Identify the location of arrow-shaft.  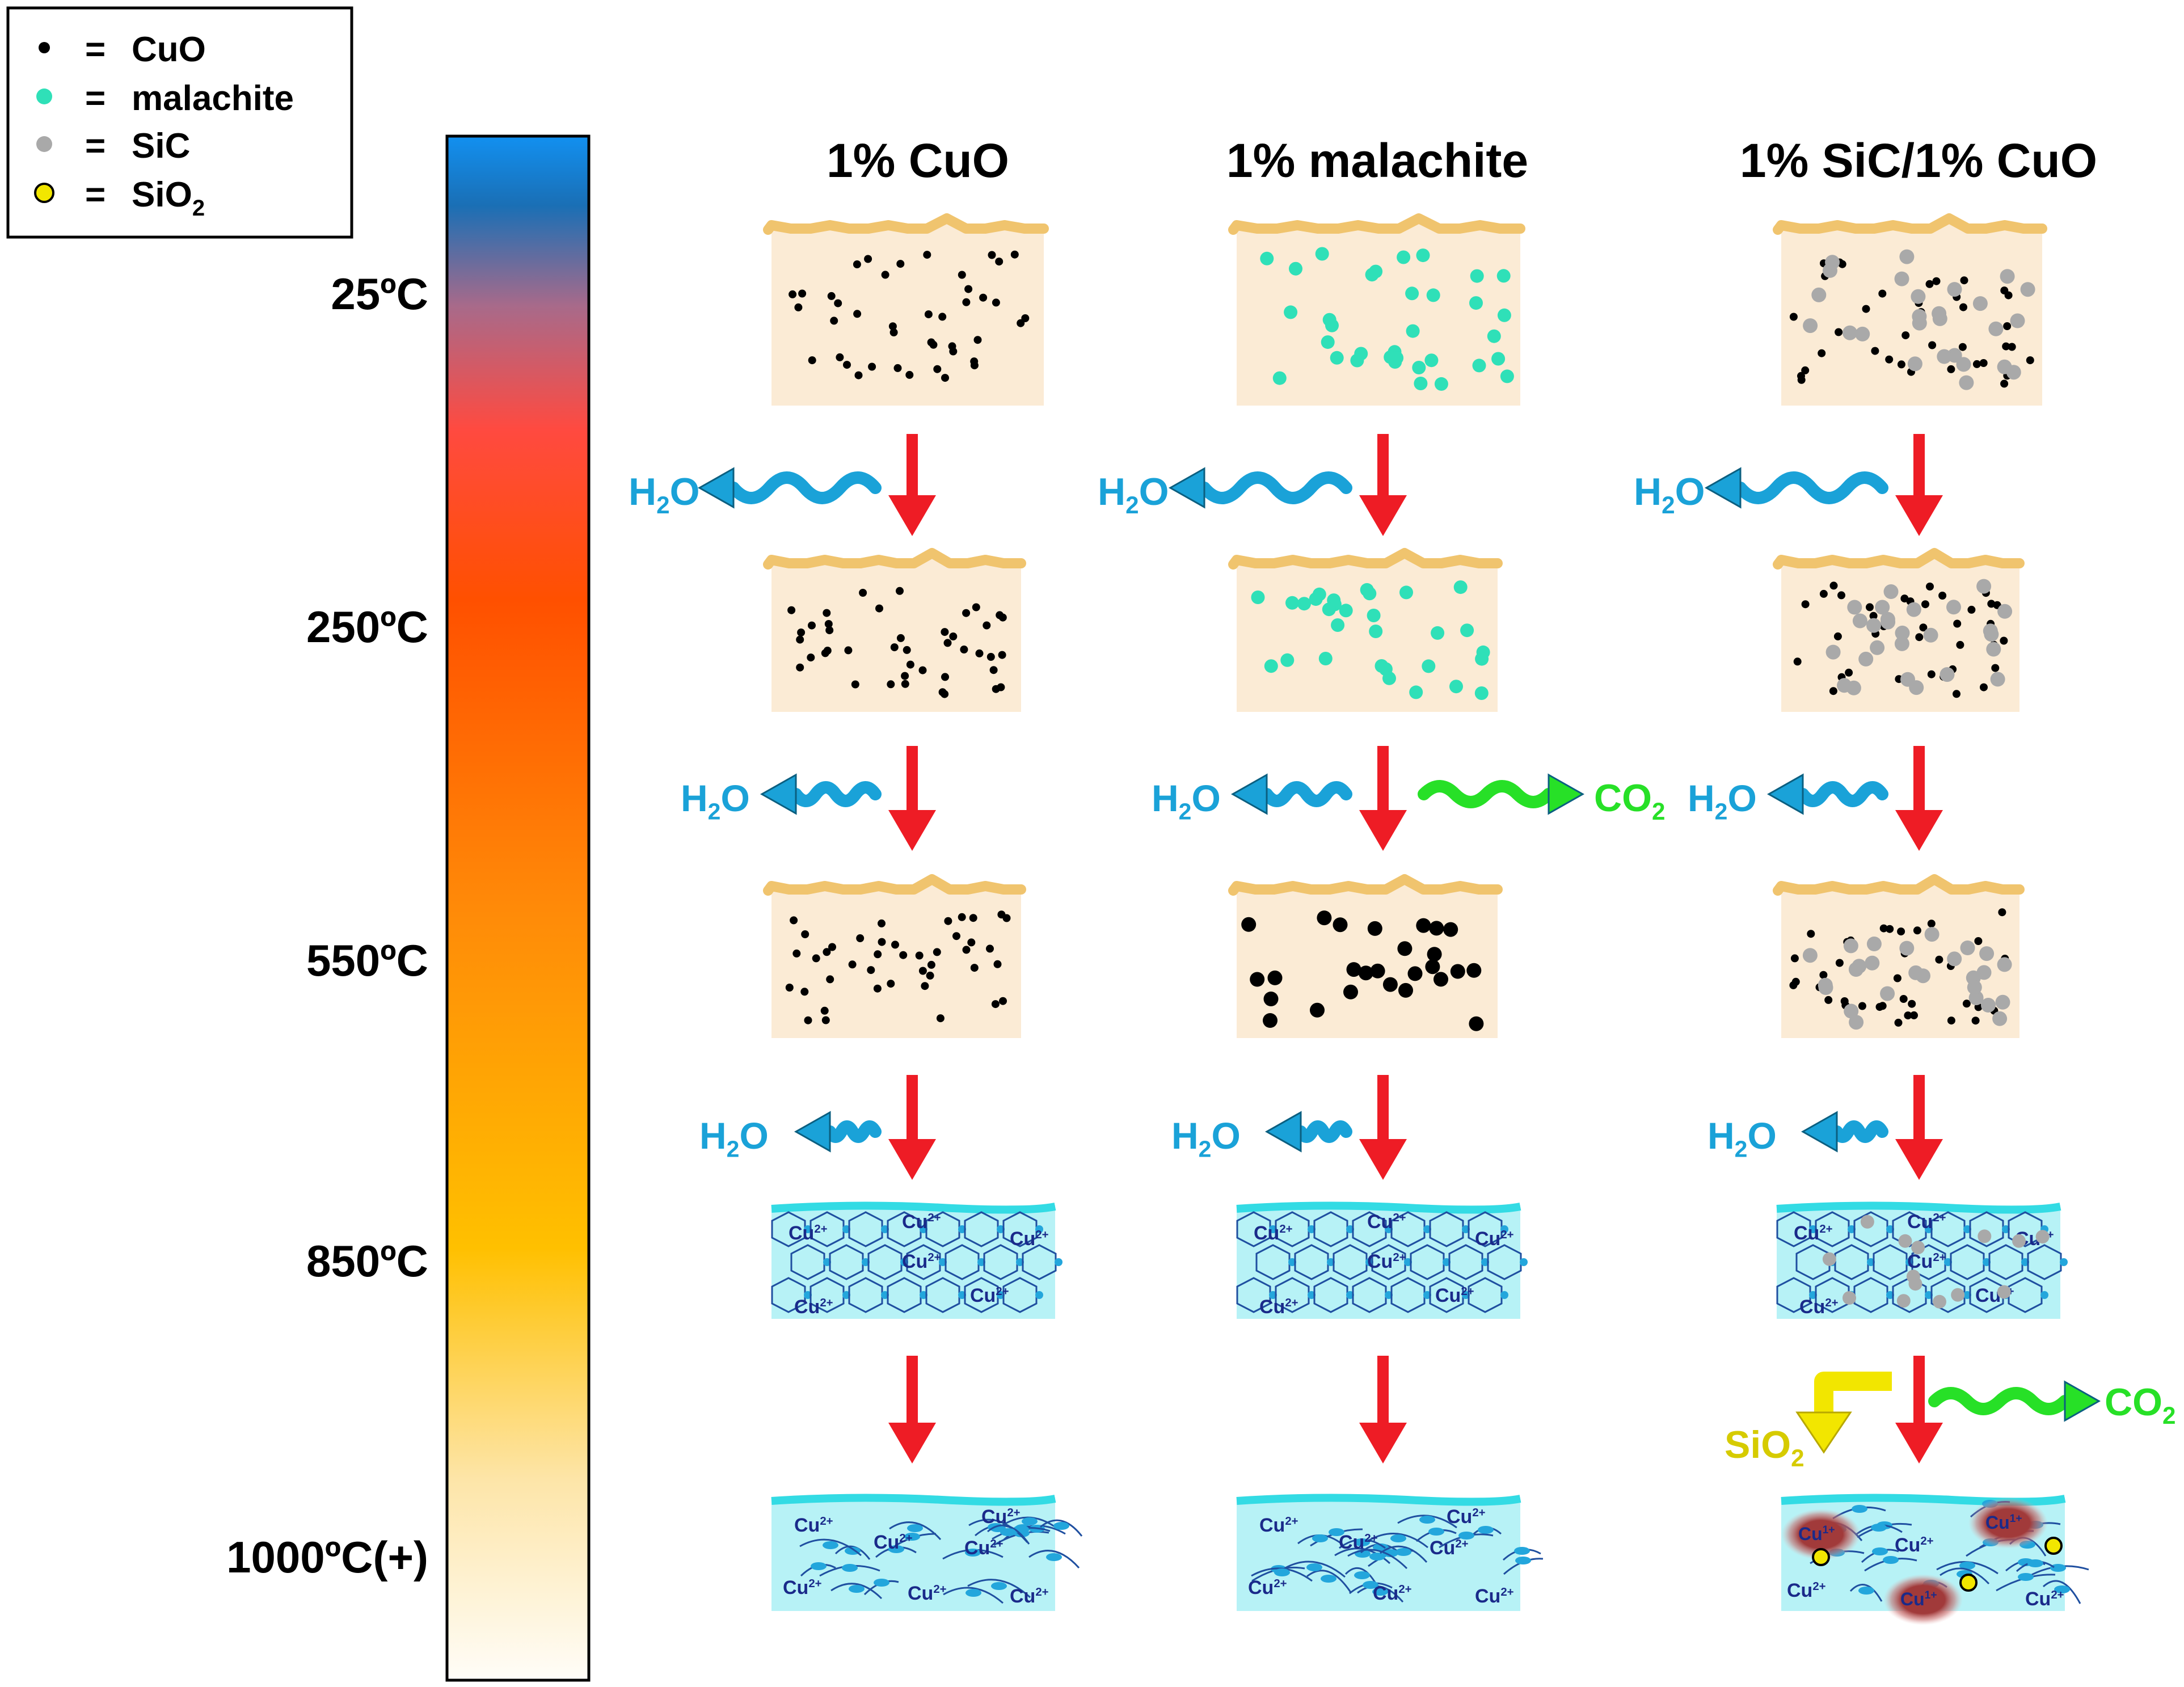
(1383, 1390).